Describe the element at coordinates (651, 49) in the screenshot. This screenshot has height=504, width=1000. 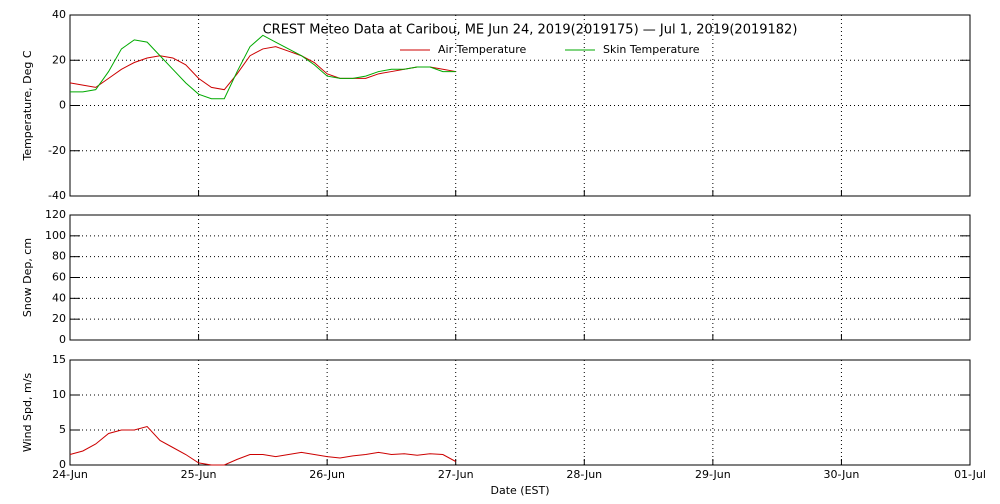
I see `legend-label: Skin Temperature` at that location.